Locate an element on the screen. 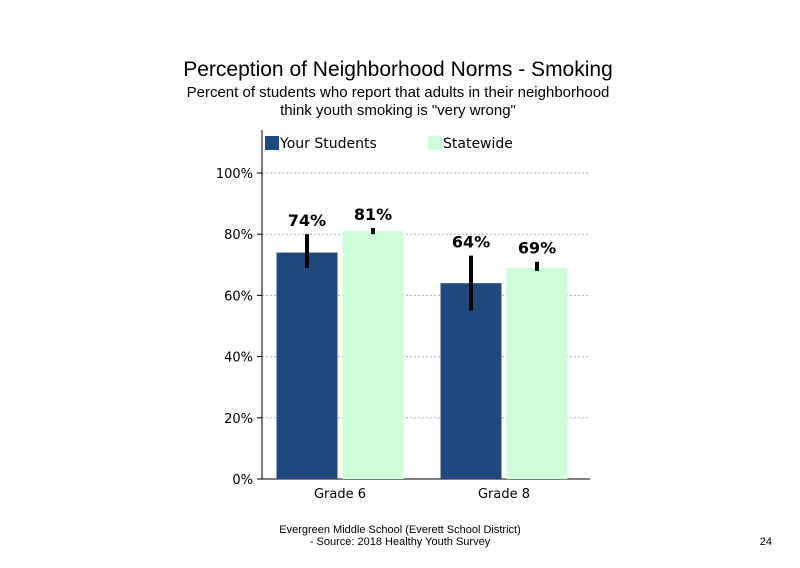  data-label: 64% is located at coordinates (471, 242).